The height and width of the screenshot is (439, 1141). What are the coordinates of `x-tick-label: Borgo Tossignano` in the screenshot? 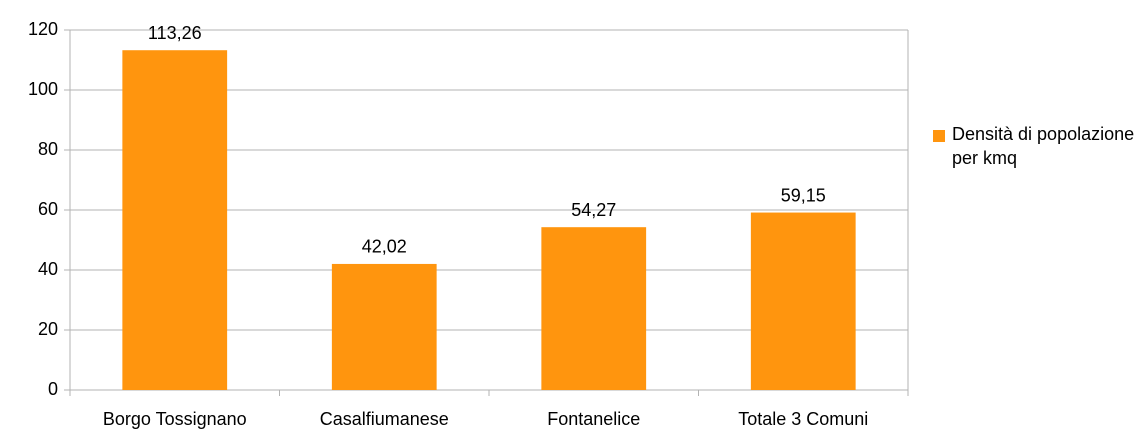 It's located at (175, 419).